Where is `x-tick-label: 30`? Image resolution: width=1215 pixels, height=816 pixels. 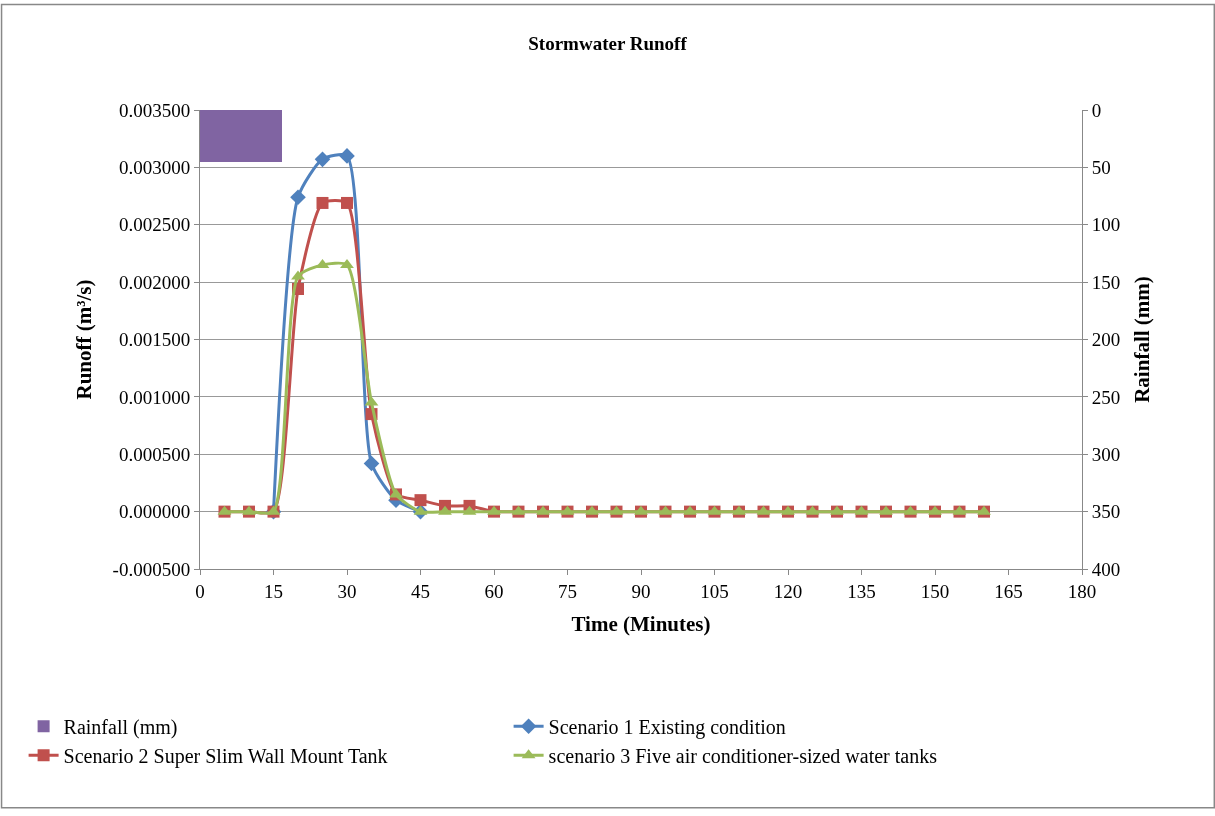
x-tick-label: 30 is located at coordinates (347, 591).